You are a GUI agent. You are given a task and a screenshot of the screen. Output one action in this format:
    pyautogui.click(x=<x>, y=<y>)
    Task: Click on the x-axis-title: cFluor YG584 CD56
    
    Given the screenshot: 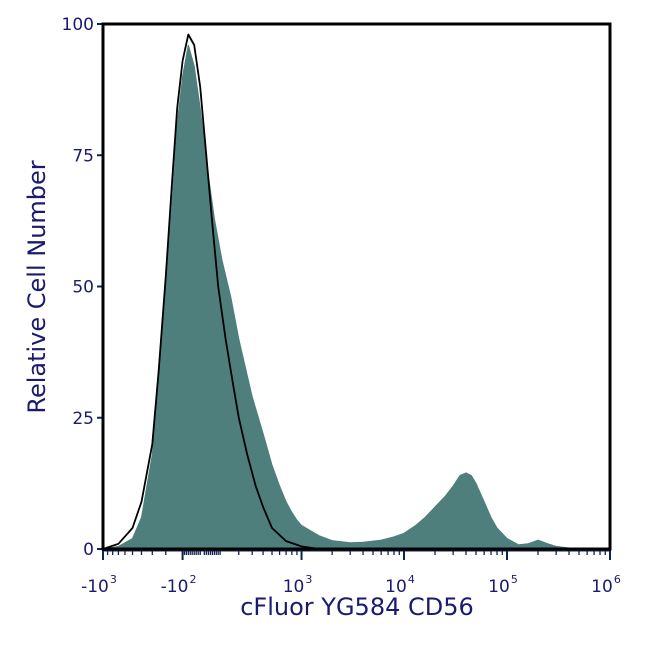 What is the action you would take?
    pyautogui.click(x=357, y=607)
    